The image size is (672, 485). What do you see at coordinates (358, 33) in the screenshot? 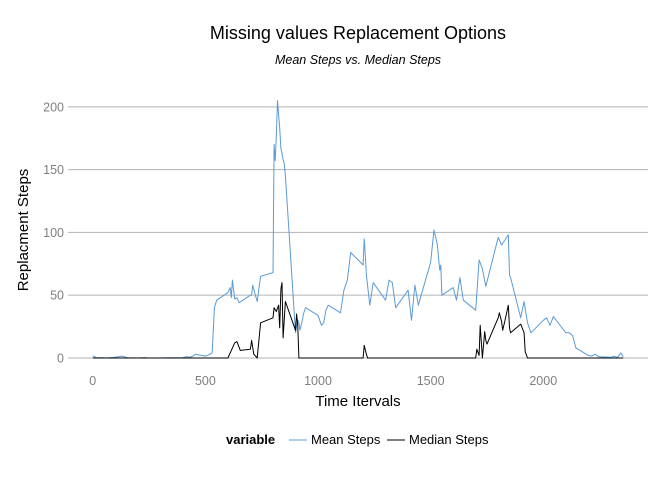
I see `chart-title: Missing values Replacement Options` at bounding box center [358, 33].